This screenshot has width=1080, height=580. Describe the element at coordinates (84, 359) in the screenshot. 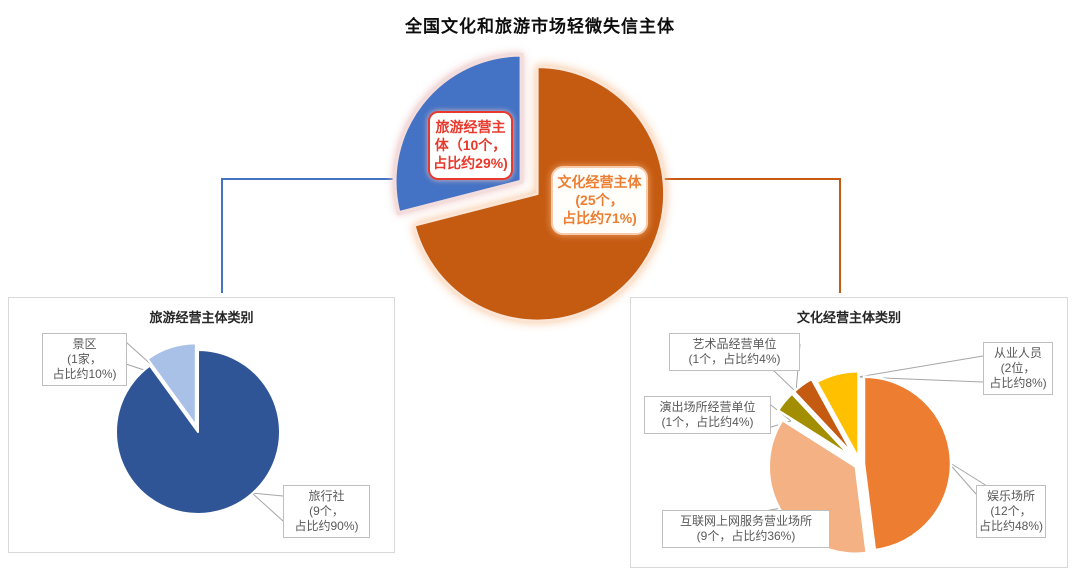

I see `callout-scenic-areas: 景区 (1家， 占比约10%)` at that location.